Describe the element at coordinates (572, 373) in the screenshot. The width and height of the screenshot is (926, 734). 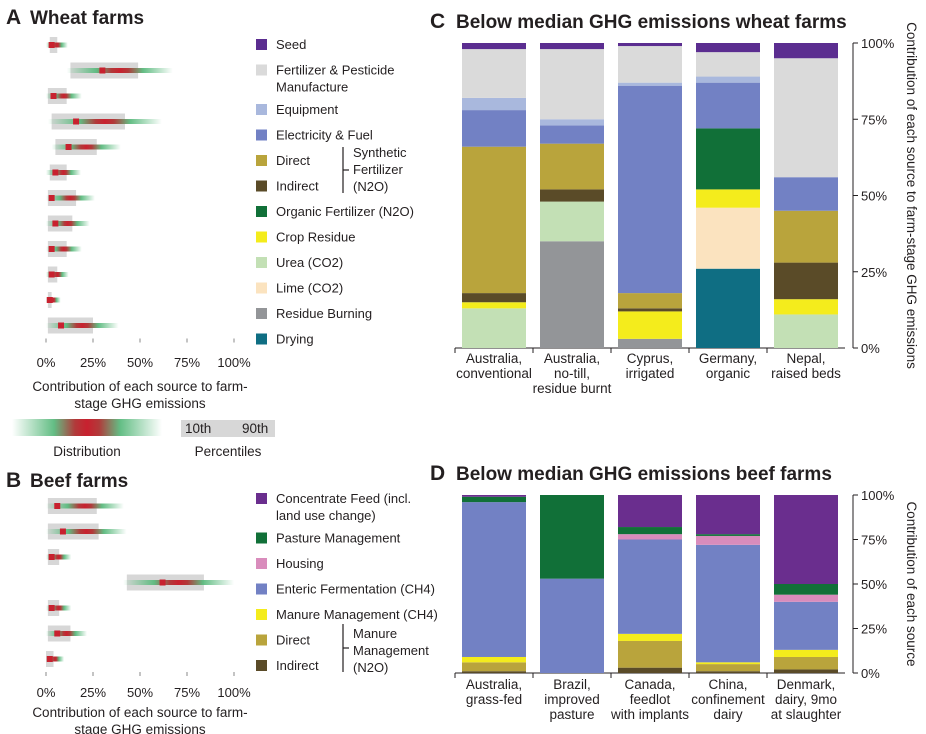
I see `category-label: no-till,` at that location.